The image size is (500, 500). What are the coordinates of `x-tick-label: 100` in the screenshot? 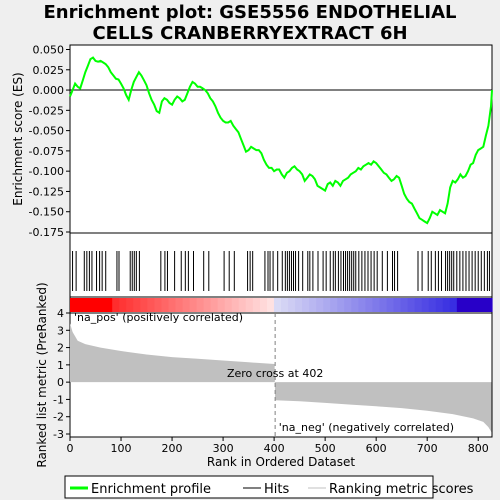 It's located at (121, 448).